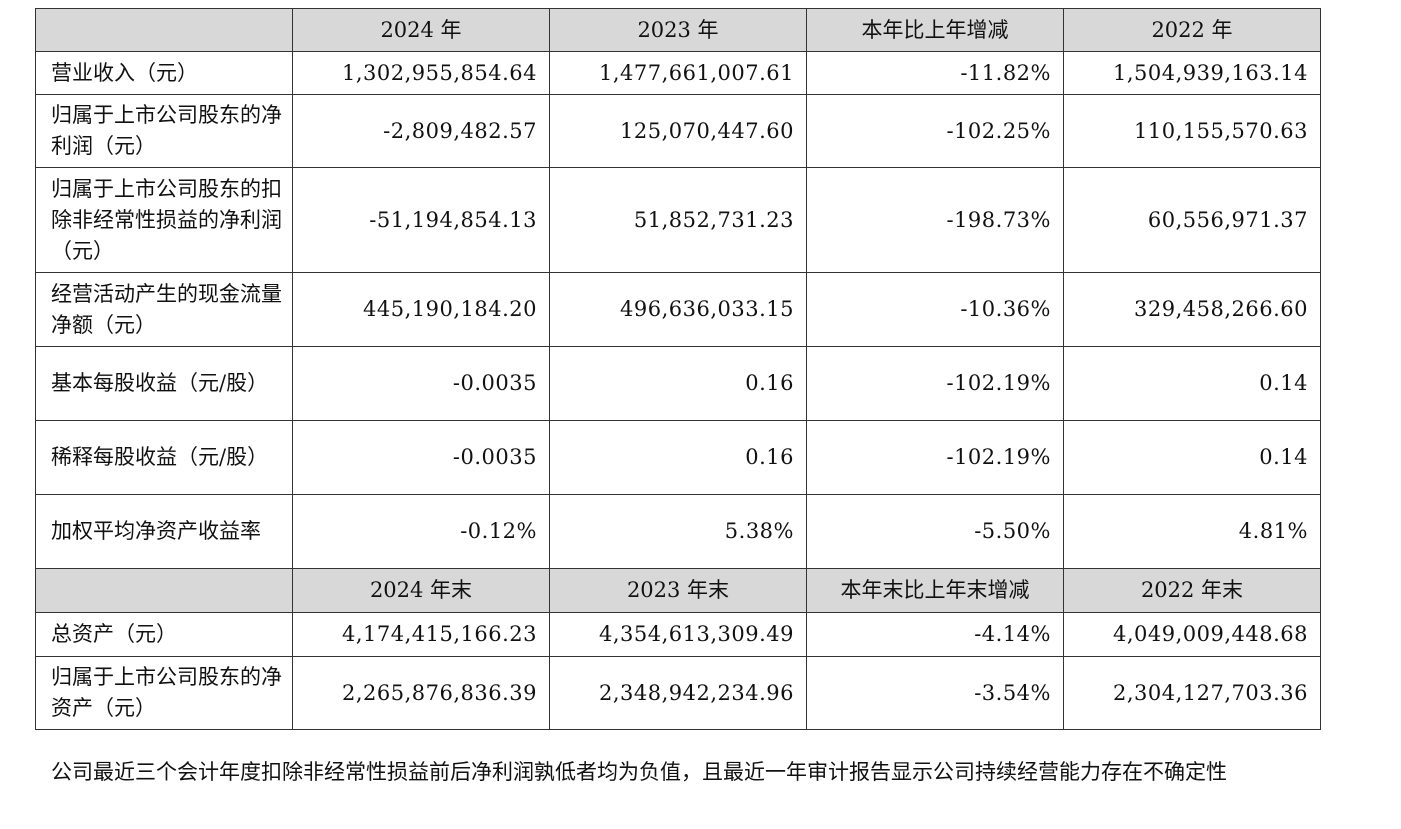 This screenshot has width=1401, height=829. I want to click on value-2022: 1,504,939,163.14, so click(1192, 73).